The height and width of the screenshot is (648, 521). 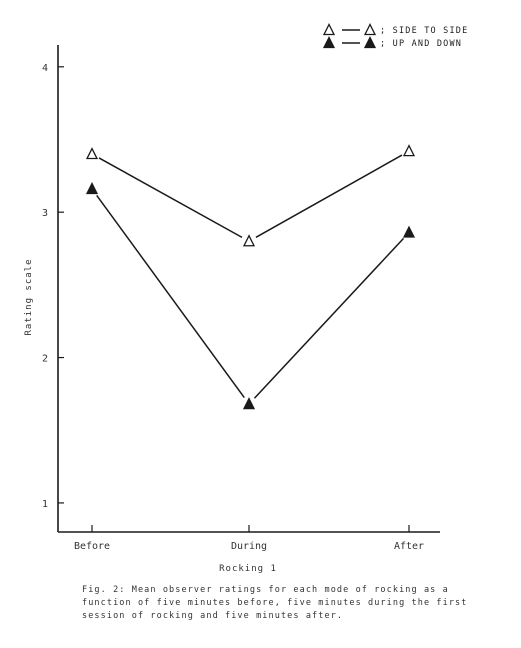 I want to click on x-tick-label: After, so click(x=409, y=546).